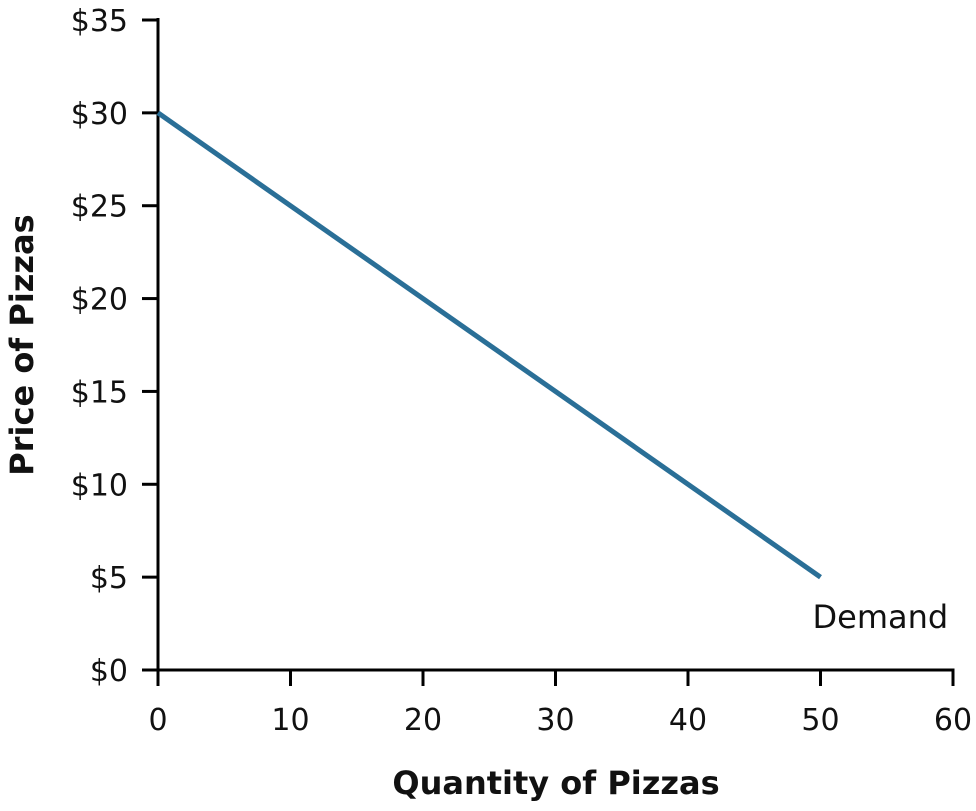  What do you see at coordinates (109, 578) in the screenshot?
I see `y-tick-label: $5` at bounding box center [109, 578].